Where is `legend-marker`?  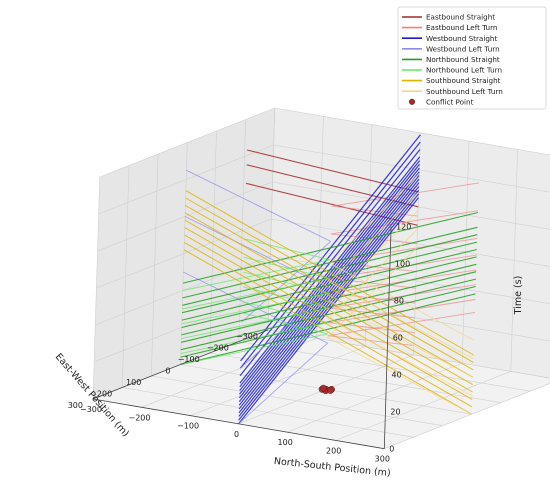
legend-marker is located at coordinates (412, 102).